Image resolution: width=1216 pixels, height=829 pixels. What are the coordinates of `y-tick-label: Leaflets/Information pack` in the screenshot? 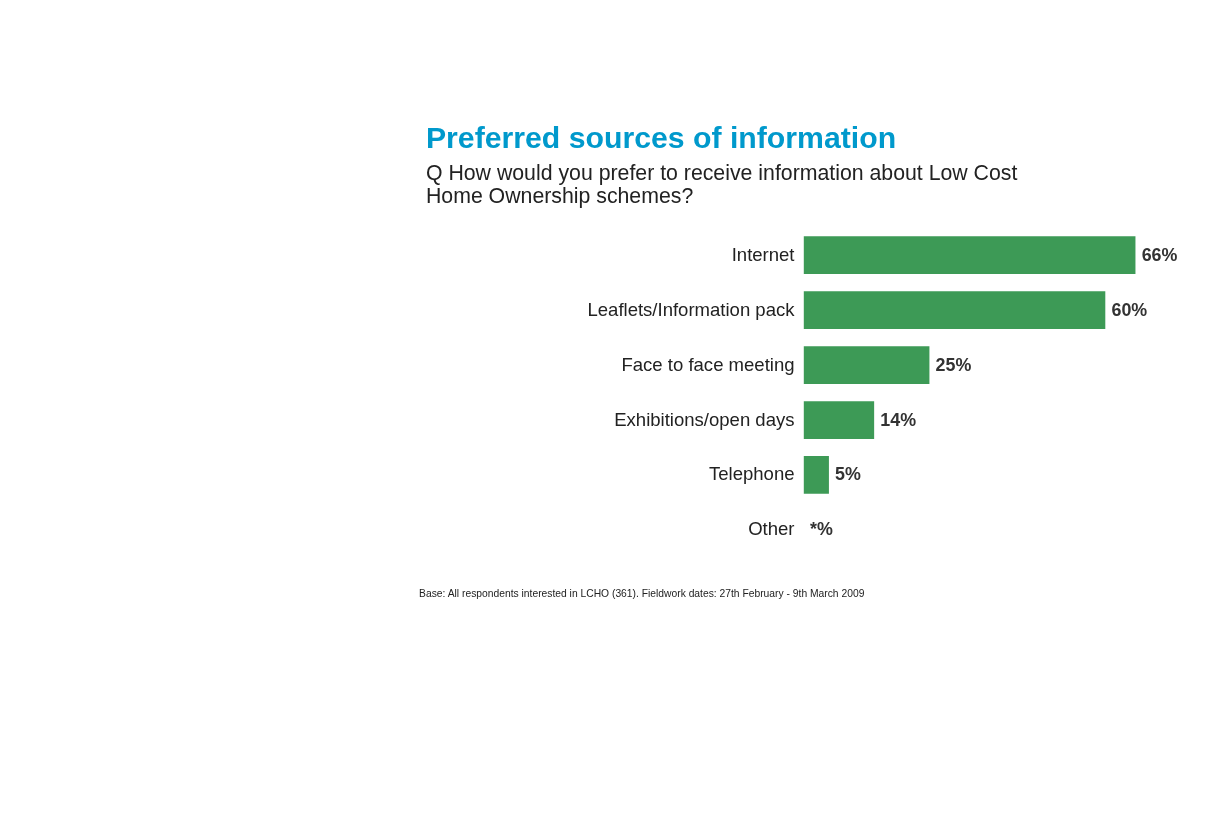 It's located at (691, 309).